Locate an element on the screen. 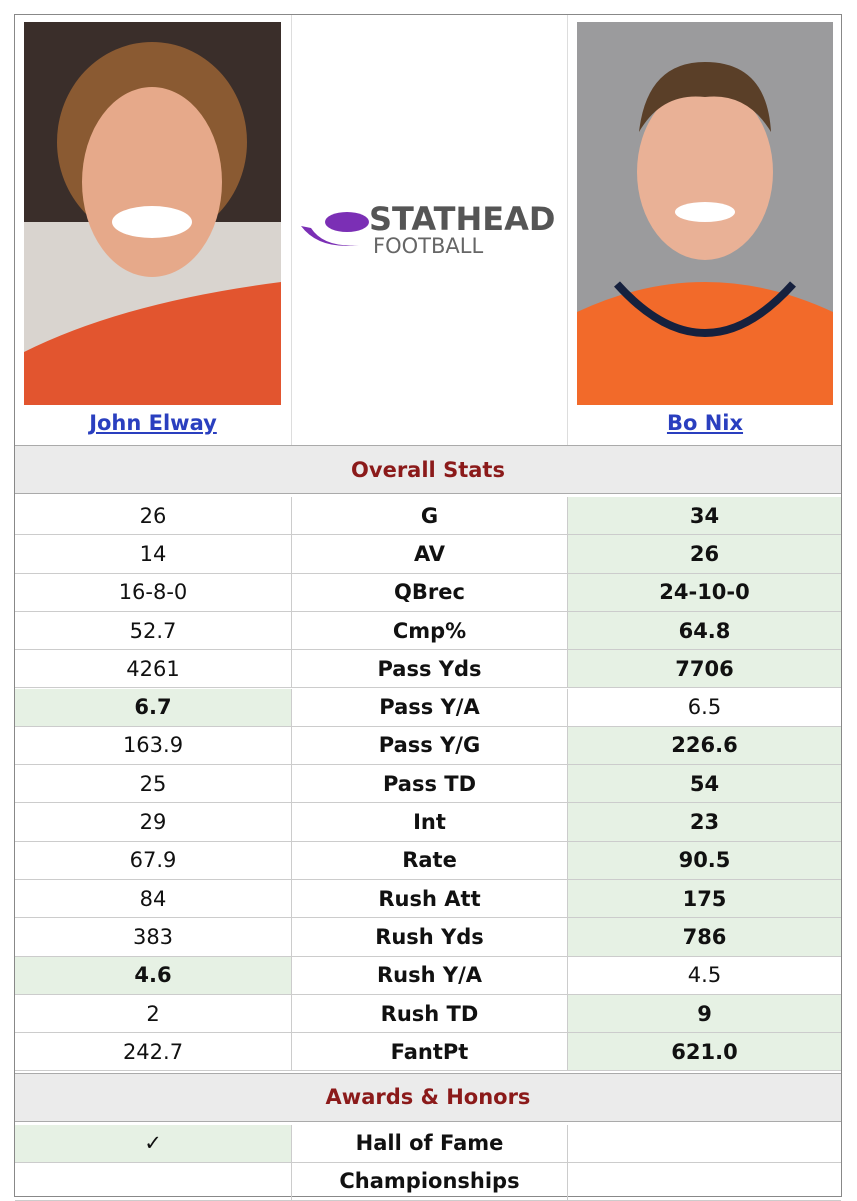 The height and width of the screenshot is (1201, 857). stat-label: Rush Att is located at coordinates (429, 899).